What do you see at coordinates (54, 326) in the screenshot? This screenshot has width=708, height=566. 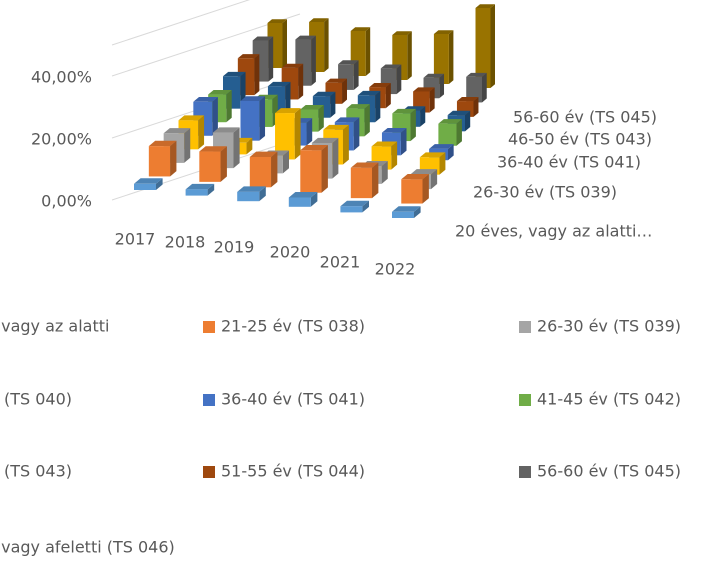 I see `legend-label: 20 éves, vagy az alatti` at bounding box center [54, 326].